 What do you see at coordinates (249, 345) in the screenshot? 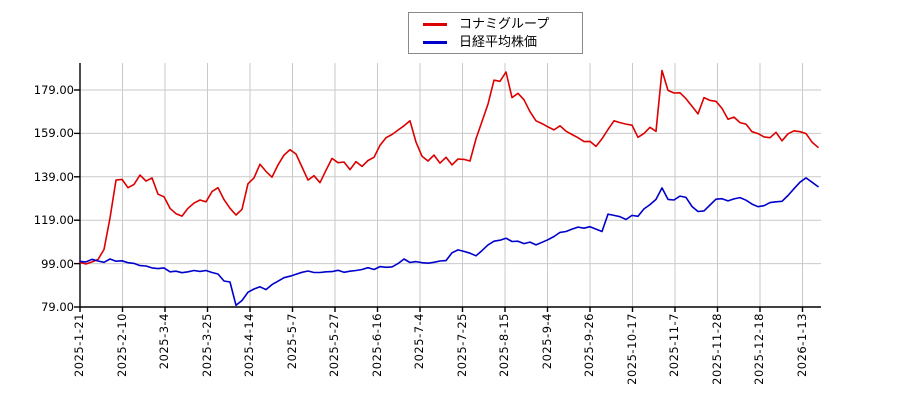
I see `x-tick-label: 2025-4-14` at bounding box center [249, 345].